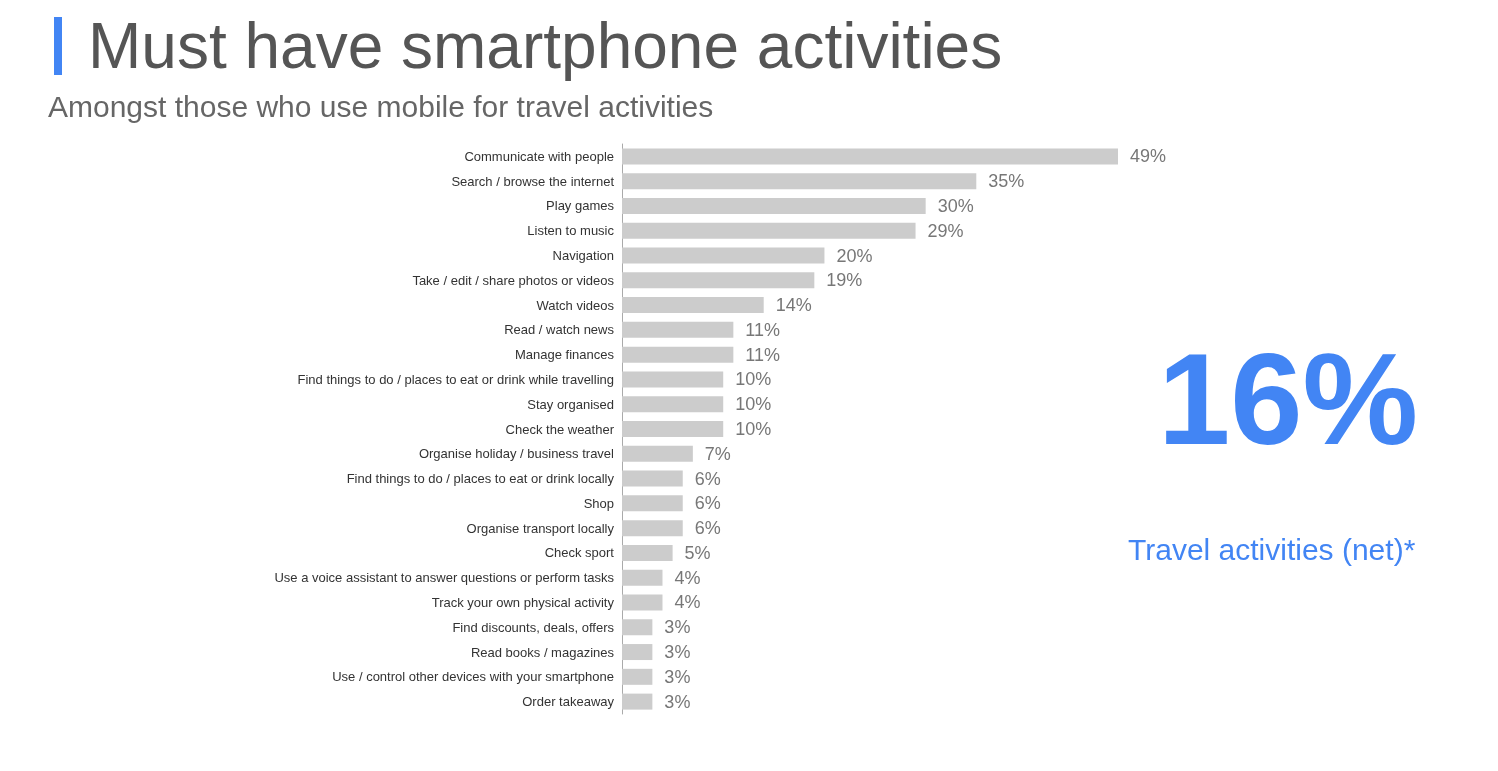 This screenshot has width=1498, height=771. Describe the element at coordinates (545, 46) in the screenshot. I see `chart-title: Must have smartphone activities` at that location.